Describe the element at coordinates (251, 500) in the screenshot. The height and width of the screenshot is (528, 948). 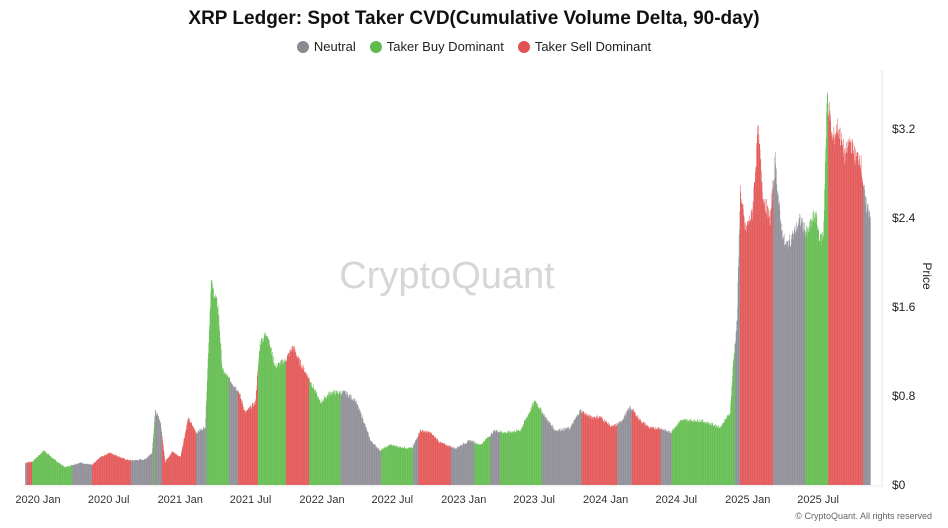
I see `x-tick-label: 2021 Jul` at that location.